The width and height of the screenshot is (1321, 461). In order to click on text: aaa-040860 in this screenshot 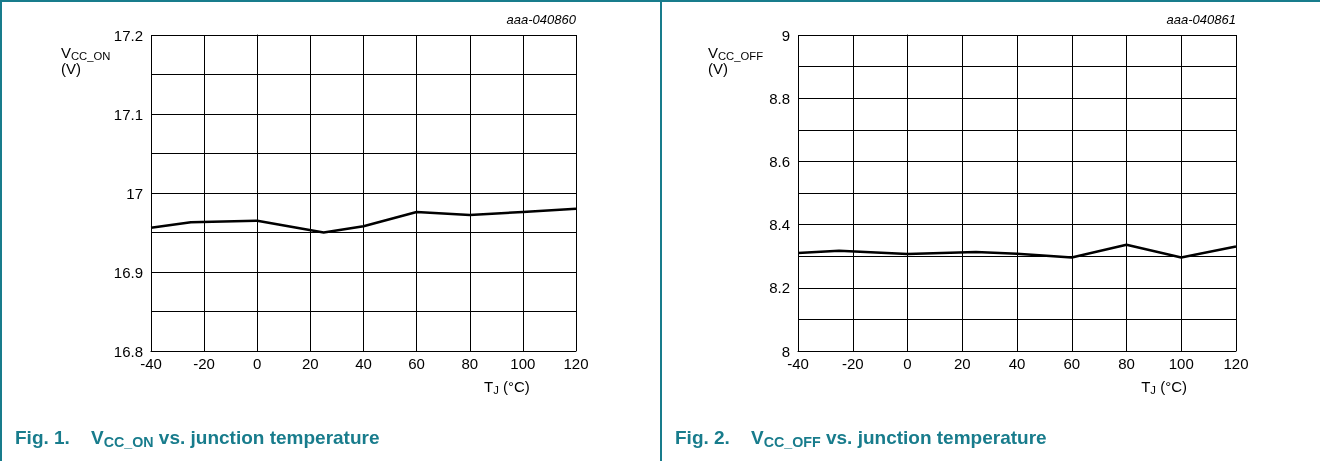, I will do `click(541, 19)`.